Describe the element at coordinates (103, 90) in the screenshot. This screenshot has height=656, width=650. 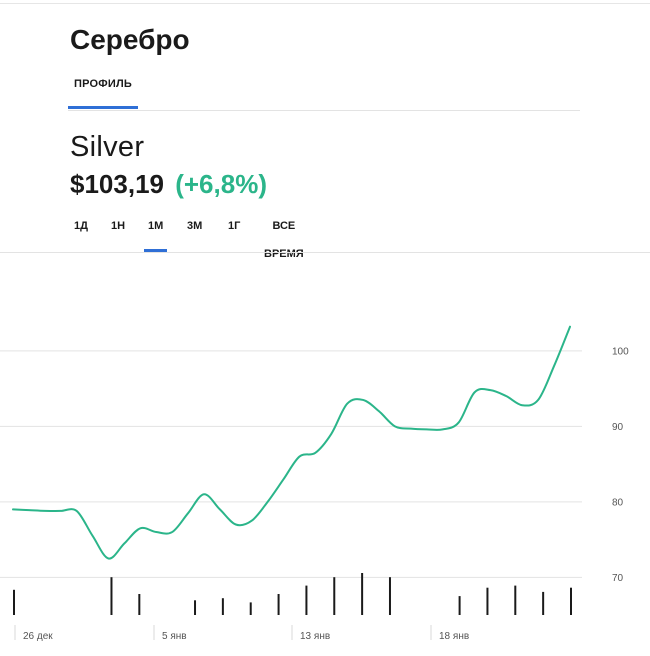
I see `tab-profile: ПРОФИЛЬ` at that location.